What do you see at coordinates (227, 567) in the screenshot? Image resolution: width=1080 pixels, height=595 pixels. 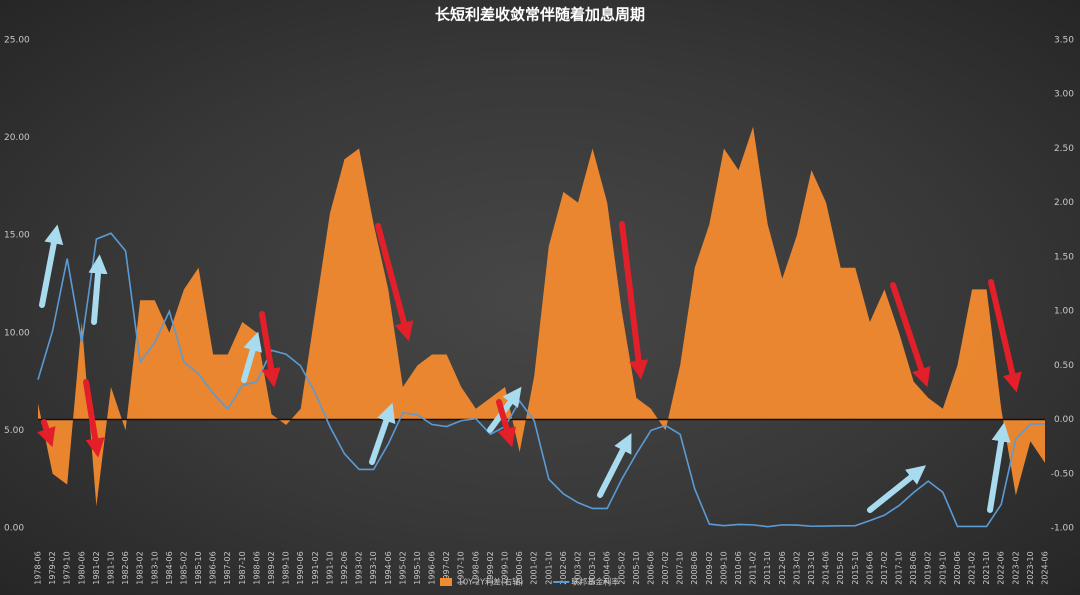 I see `x-tick-label: 1987-02` at bounding box center [227, 567].